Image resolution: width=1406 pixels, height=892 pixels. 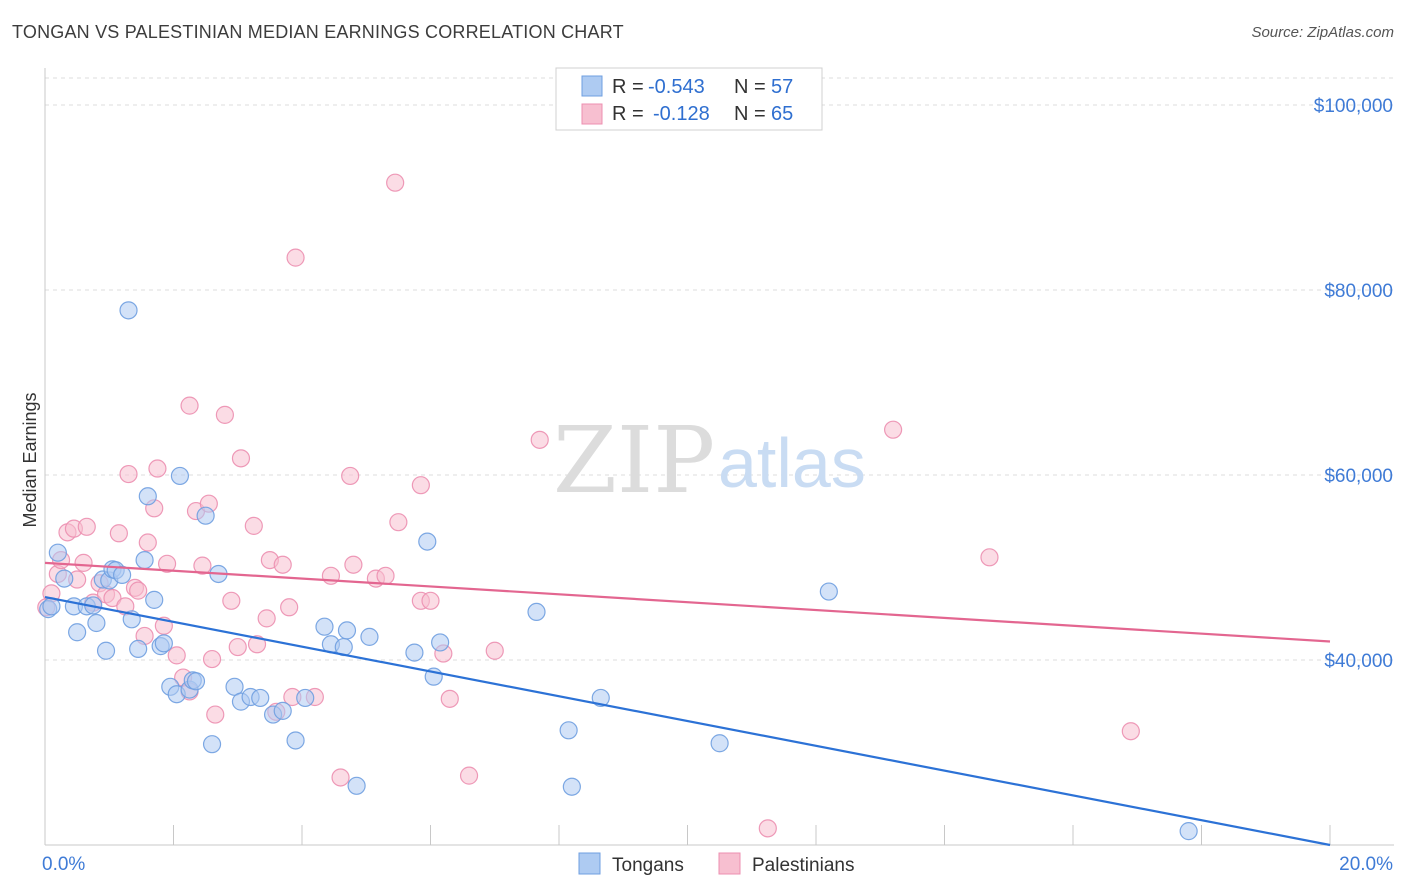 I want to click on legend-n-value: 65, so click(x=782, y=114).